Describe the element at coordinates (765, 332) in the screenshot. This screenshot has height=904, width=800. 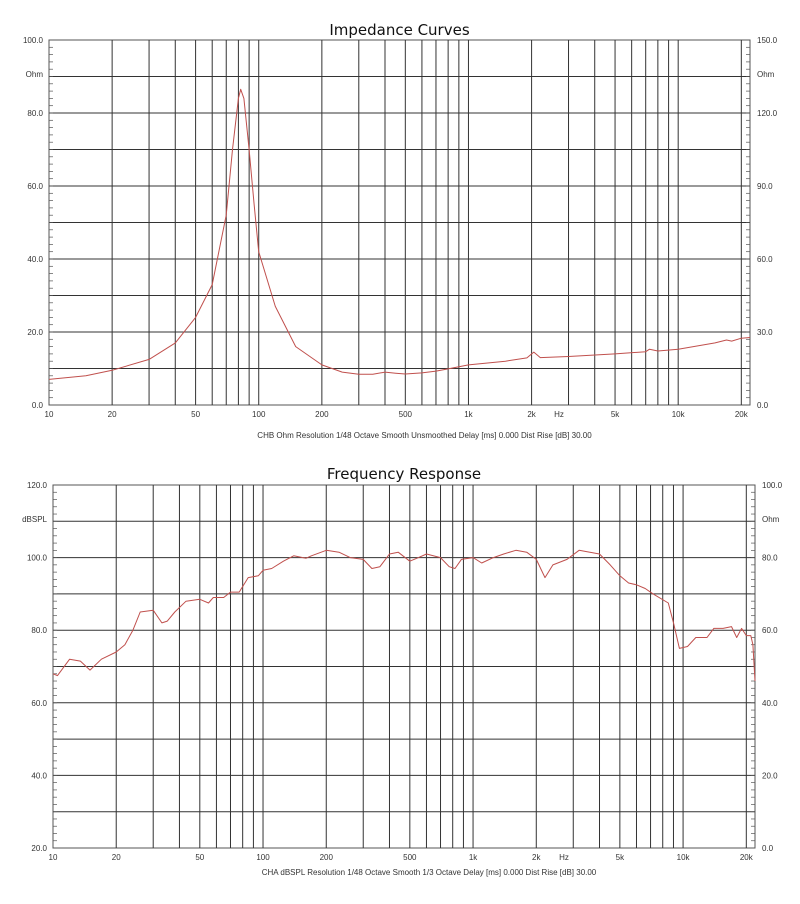
I see `right-y-tick-label: 30.0` at that location.